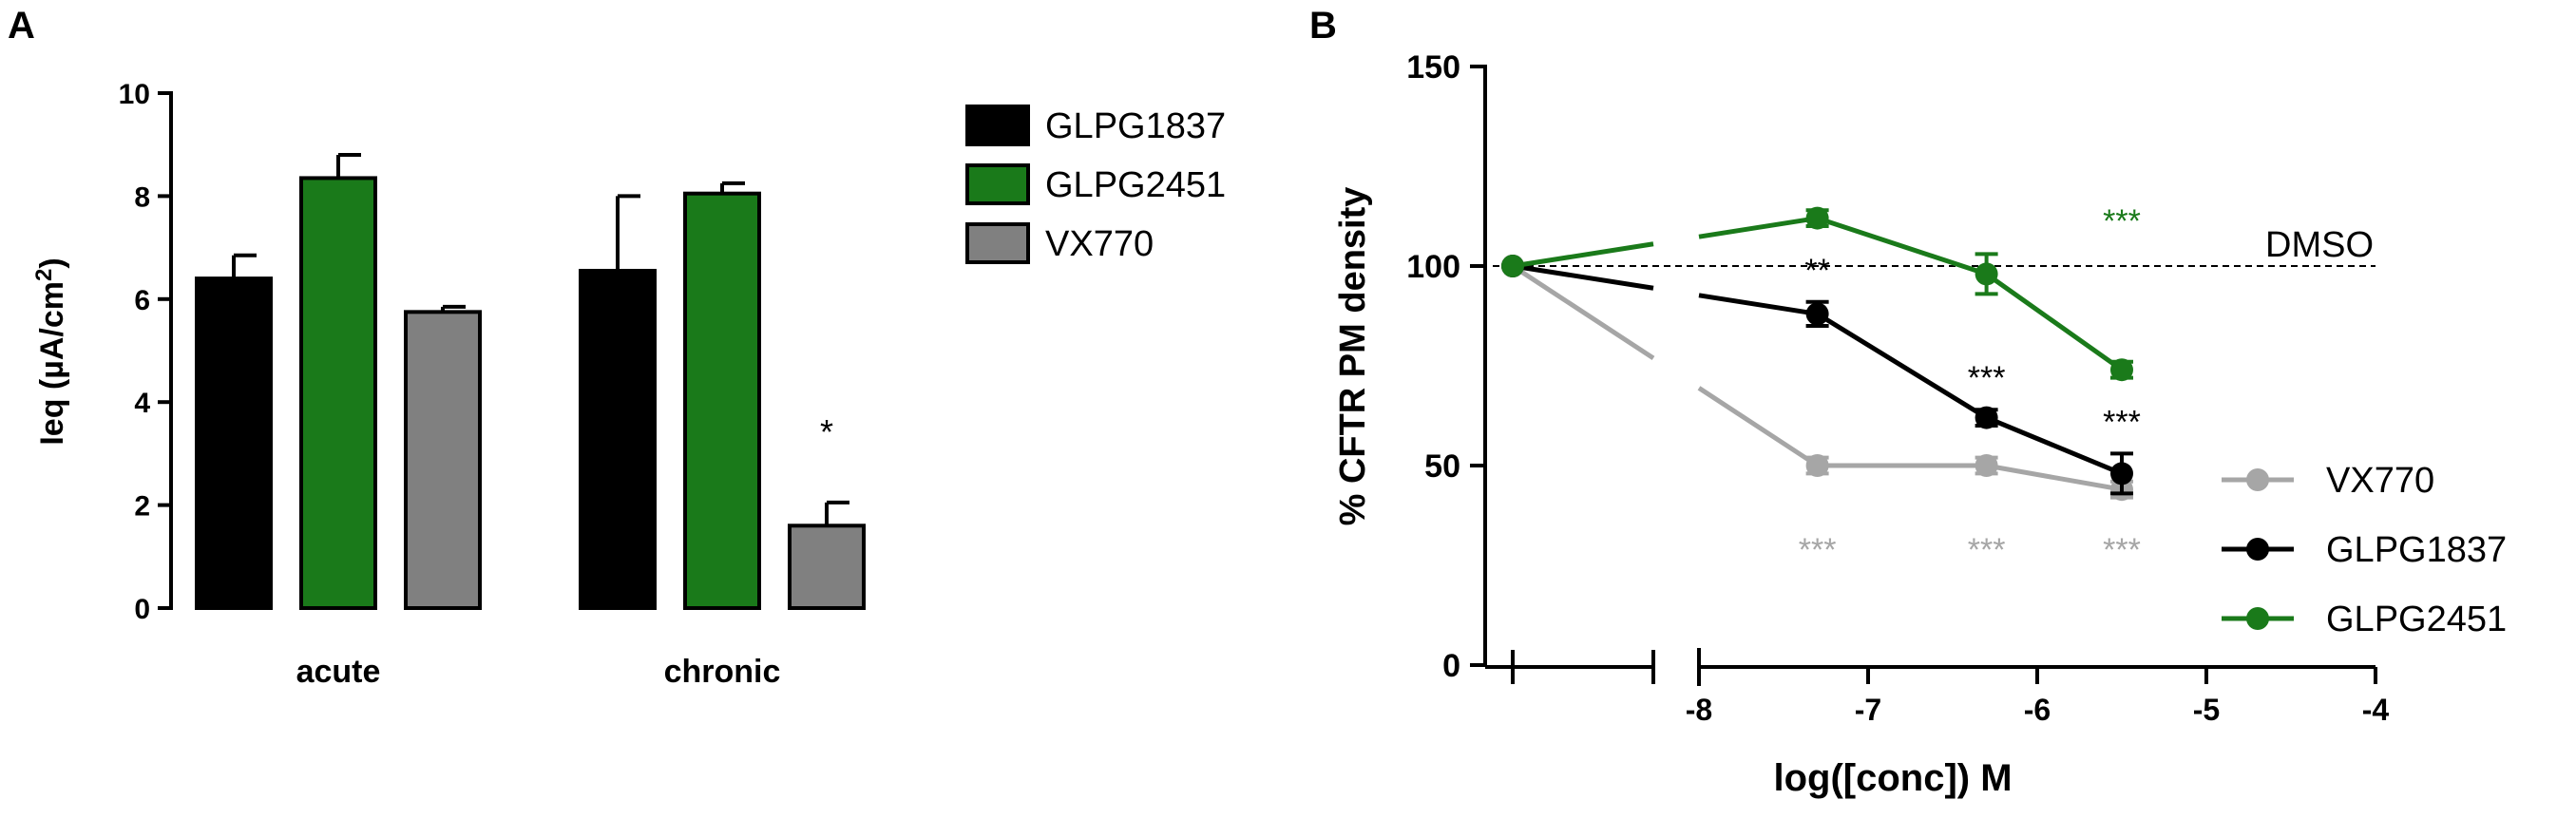 Image resolution: width=2576 pixels, height=819 pixels. Describe the element at coordinates (44, 275) in the screenshot. I see `panel-a-ylabel-sup: 2` at that location.